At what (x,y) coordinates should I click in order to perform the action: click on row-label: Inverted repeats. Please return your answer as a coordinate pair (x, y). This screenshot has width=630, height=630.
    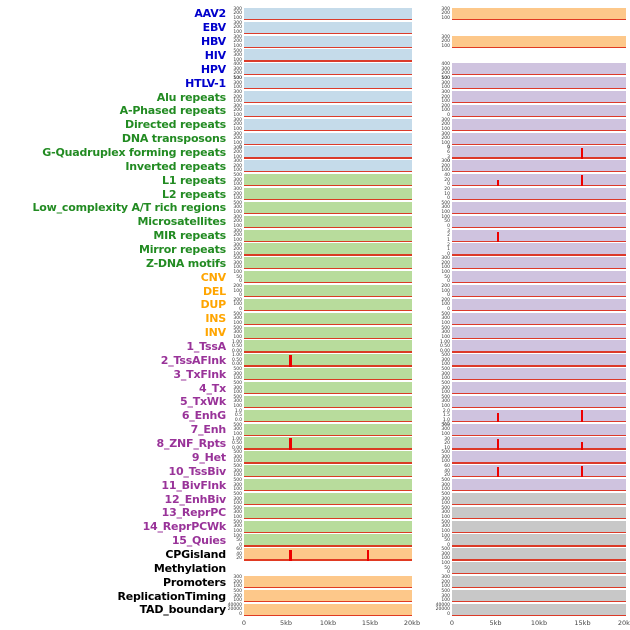
    Looking at the image, I should click on (175, 166).